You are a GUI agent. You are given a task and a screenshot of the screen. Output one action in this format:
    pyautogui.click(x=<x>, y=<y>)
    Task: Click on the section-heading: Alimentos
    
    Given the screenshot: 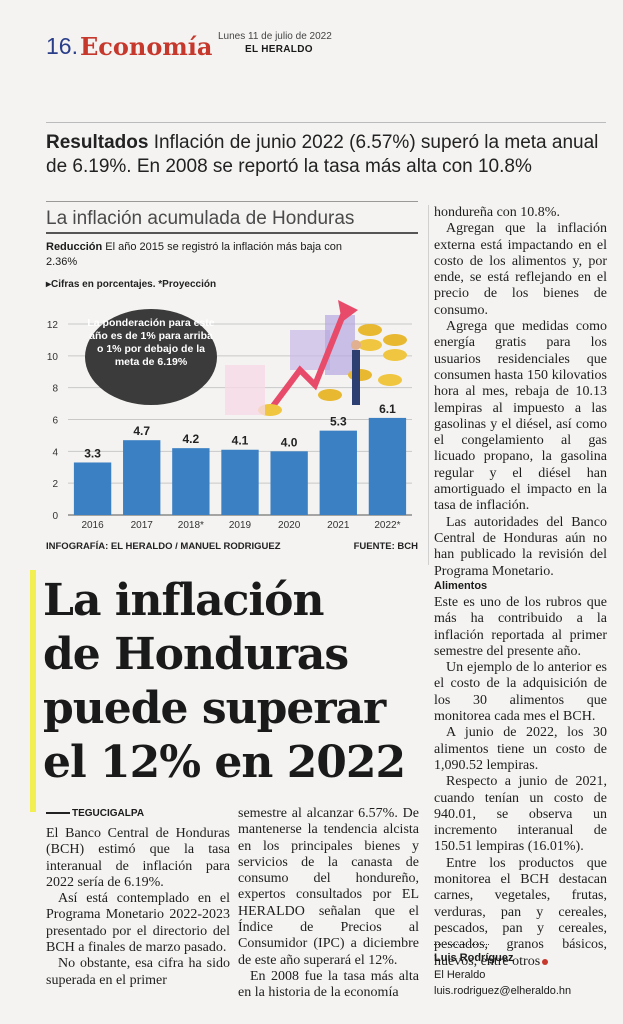 What is the action you would take?
    pyautogui.click(x=461, y=586)
    